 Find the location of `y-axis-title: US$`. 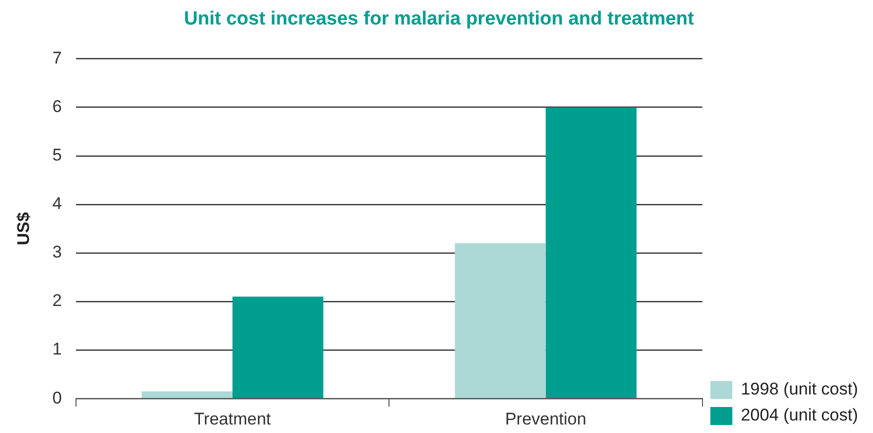

y-axis-title: US$ is located at coordinates (23, 229).